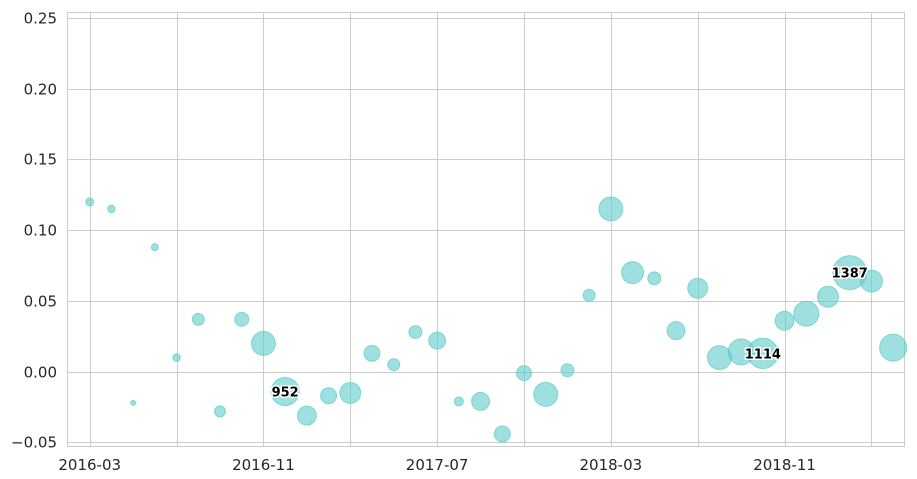 Image resolution: width=917 pixels, height=479 pixels. I want to click on x-axis-ticks: 2016-03 2016-11 2017-07 2018-03 2018-11, so click(437, 465).